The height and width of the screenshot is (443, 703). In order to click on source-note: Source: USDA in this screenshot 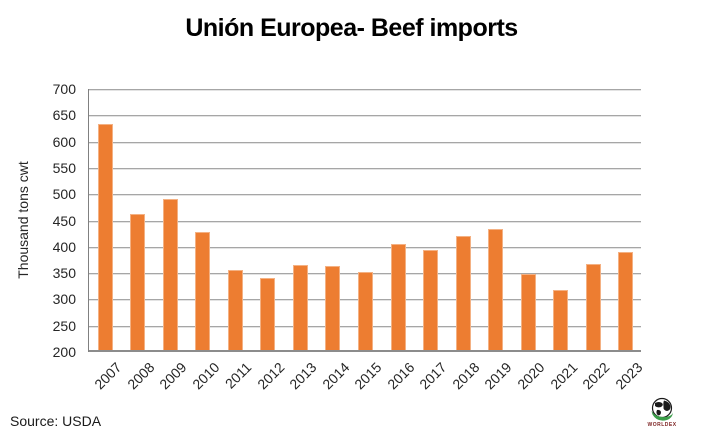, I will do `click(56, 421)`.